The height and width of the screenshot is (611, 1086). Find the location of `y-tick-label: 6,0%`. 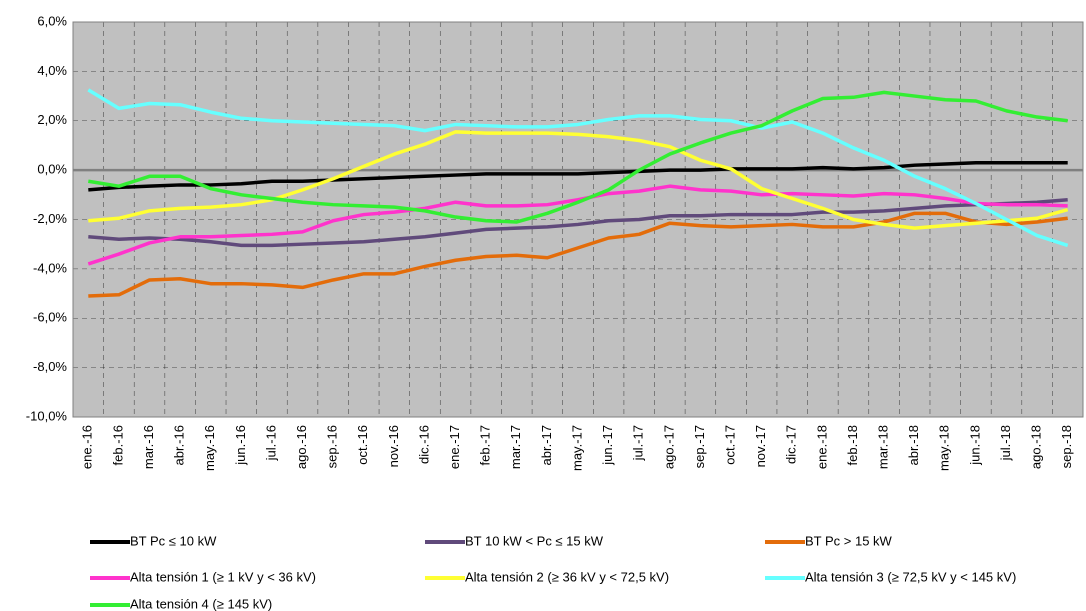

y-tick-label: 6,0% is located at coordinates (52, 20).